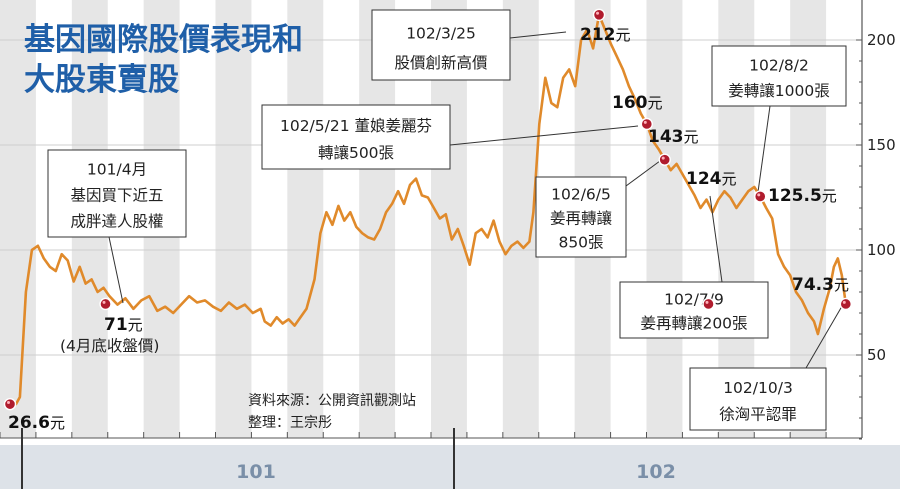 The image size is (900, 489). What do you see at coordinates (820, 285) in the screenshot?
I see `price-label: 74.3元` at bounding box center [820, 285].